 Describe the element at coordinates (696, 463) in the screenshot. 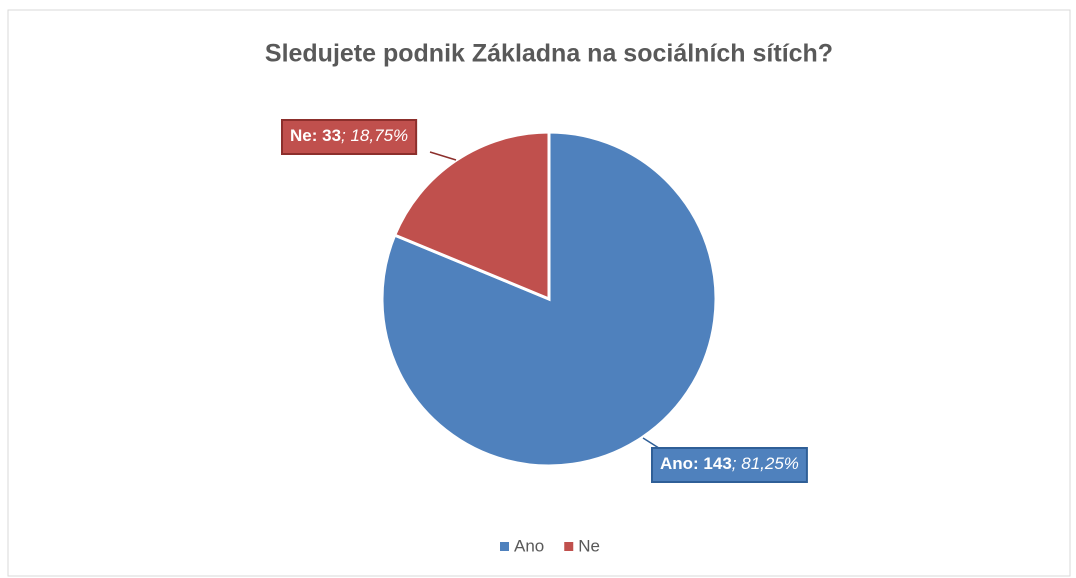

I see `data-label-value: Ano: 143` at that location.